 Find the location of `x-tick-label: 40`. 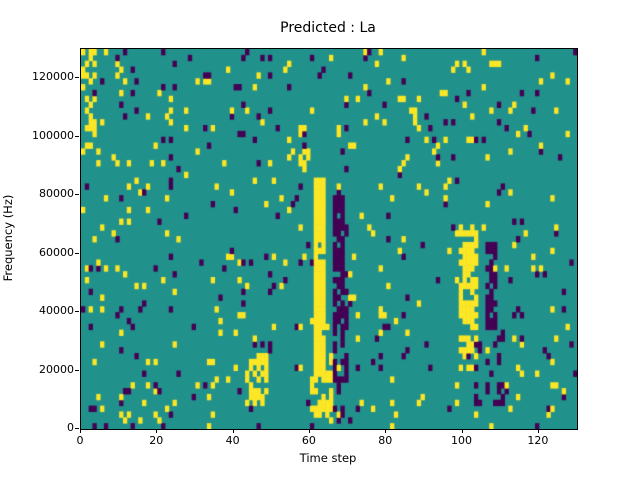

x-tick-label: 40 is located at coordinates (232, 440).